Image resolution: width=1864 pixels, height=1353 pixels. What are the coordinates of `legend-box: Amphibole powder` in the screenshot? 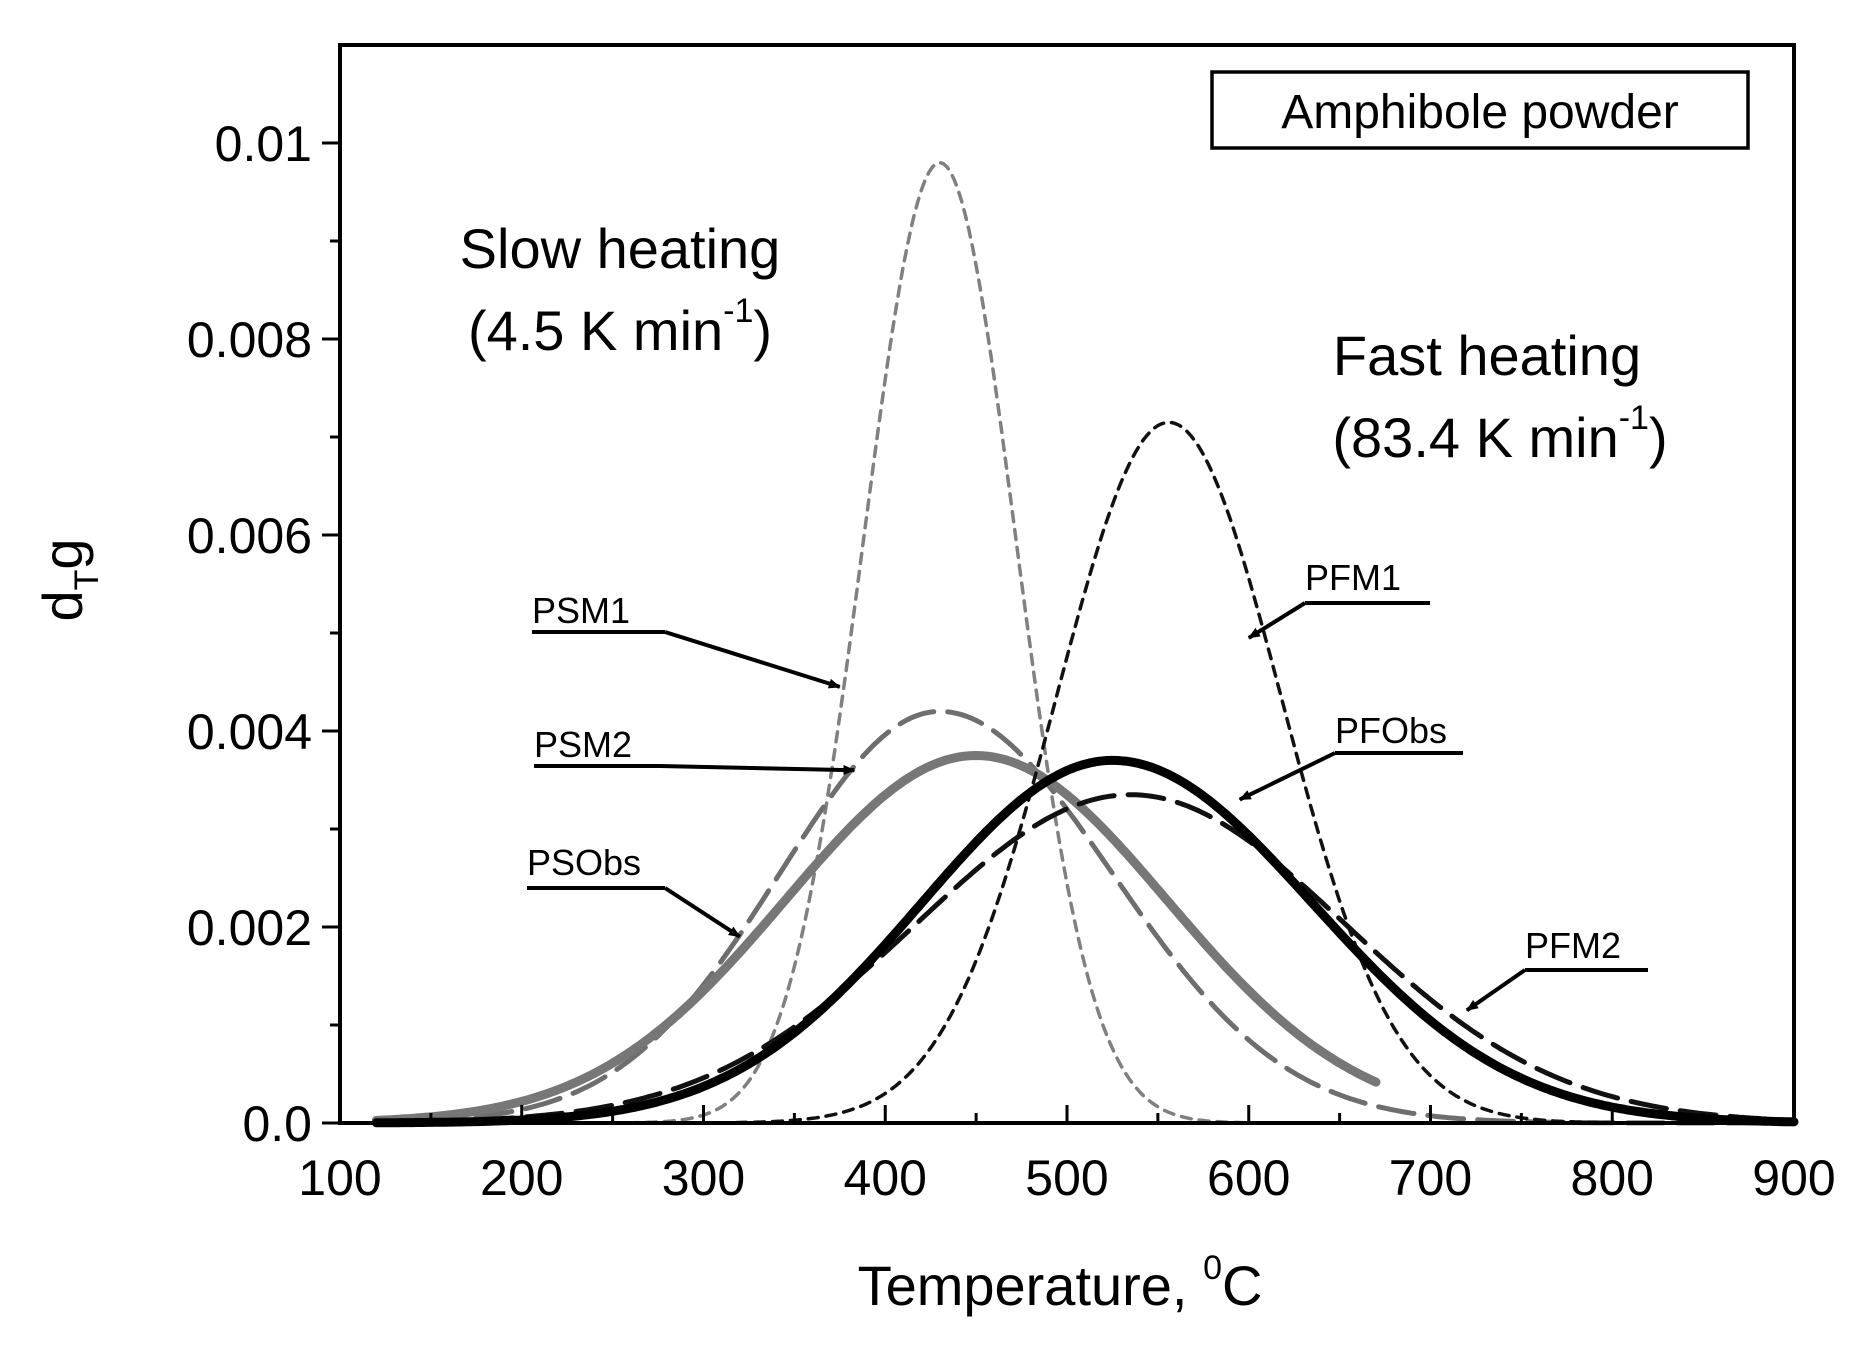 It's located at (1480, 110).